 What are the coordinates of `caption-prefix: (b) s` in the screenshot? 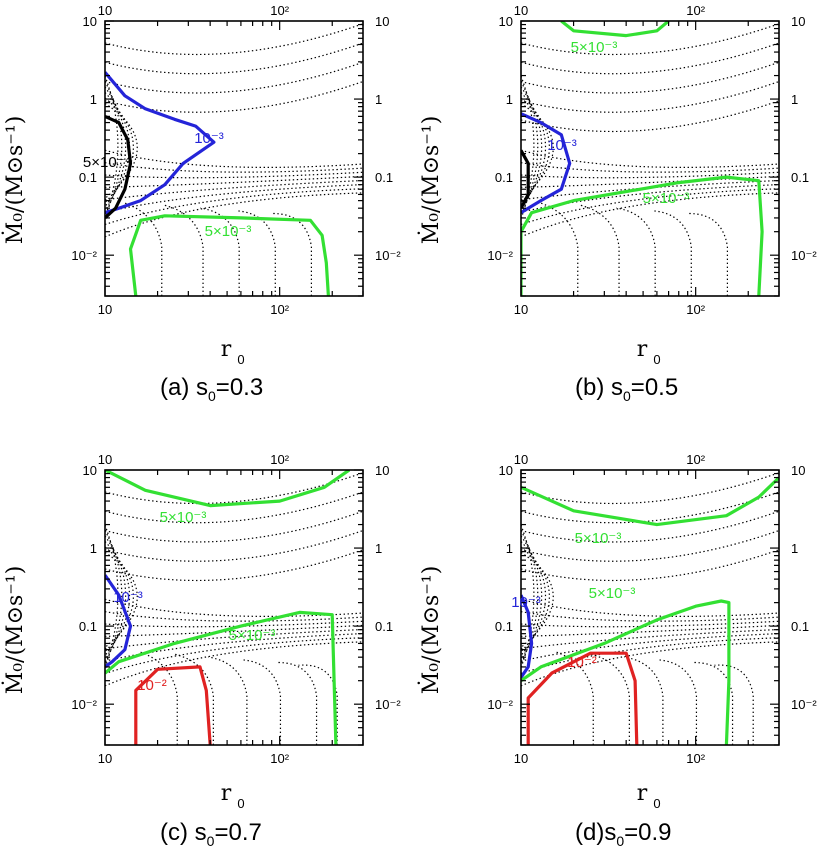 It's located at (599, 387).